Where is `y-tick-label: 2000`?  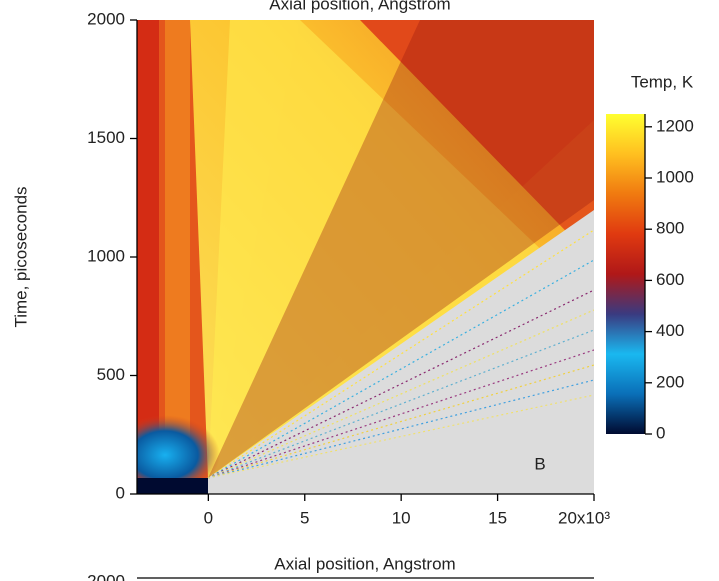 y-tick-label: 2000 is located at coordinates (106, 18).